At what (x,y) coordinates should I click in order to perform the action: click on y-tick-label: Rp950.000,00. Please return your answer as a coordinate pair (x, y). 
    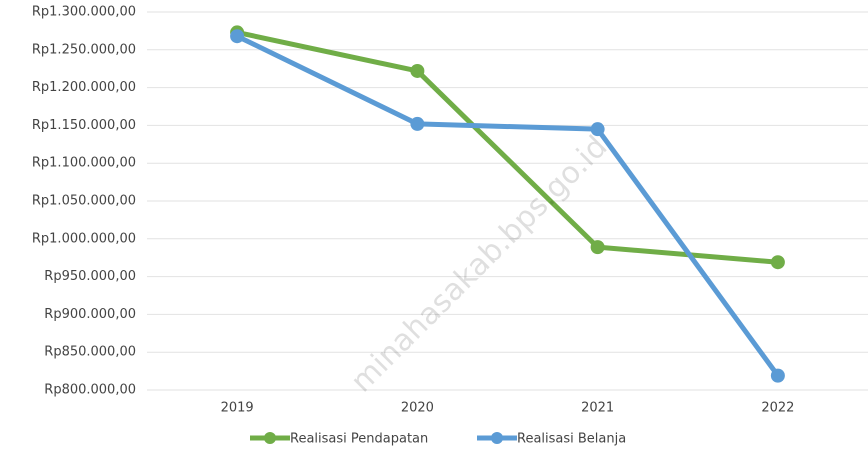
    Looking at the image, I should click on (90, 276).